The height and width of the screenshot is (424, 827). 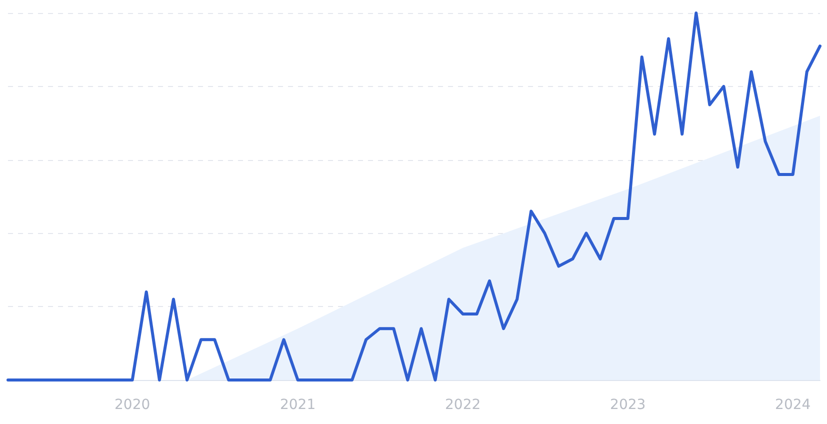 What do you see at coordinates (793, 405) in the screenshot?
I see `x-tick-label: 2024` at bounding box center [793, 405].